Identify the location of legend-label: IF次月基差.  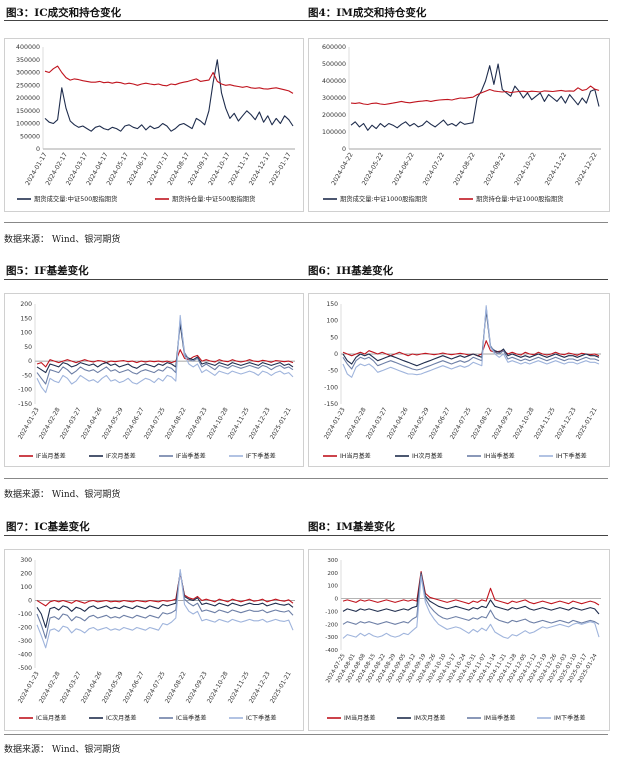
(121, 456).